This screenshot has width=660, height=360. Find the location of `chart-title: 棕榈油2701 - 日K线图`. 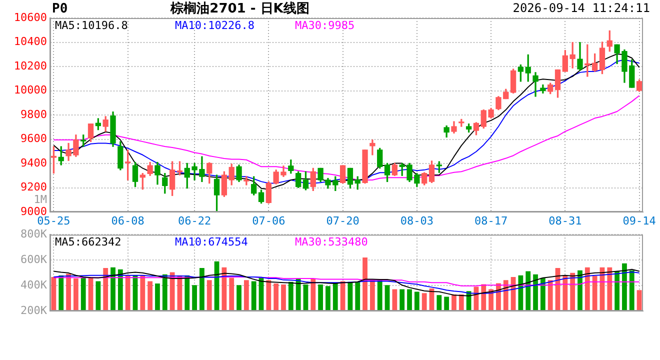

chart-title: 棕榈油2701 - 日K线图 is located at coordinates (240, 8).